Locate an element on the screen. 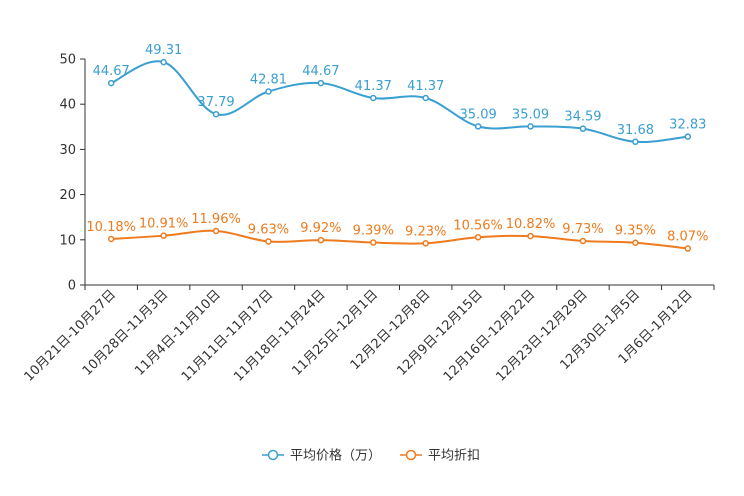 The height and width of the screenshot is (496, 744). y-tick-label: 30 is located at coordinates (67, 150).